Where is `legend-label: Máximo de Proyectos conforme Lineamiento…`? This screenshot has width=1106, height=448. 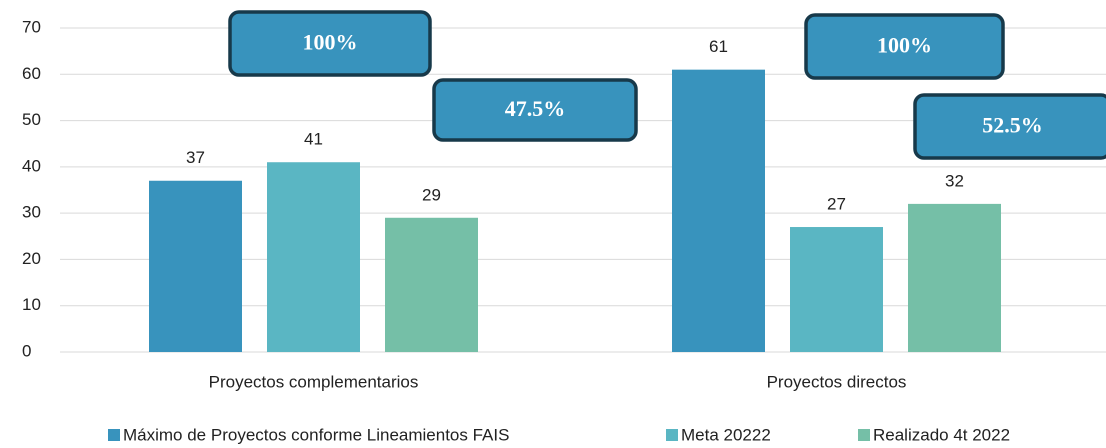
legend-label: Máximo de Proyectos conforme Lineamiento… is located at coordinates (316, 434).